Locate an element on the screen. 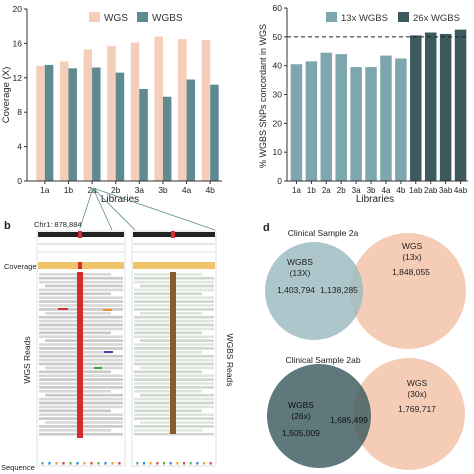 The image size is (474, 474). coverage-y-axis-ticks: 0 4 8 12 16 20 is located at coordinates (20, 95).